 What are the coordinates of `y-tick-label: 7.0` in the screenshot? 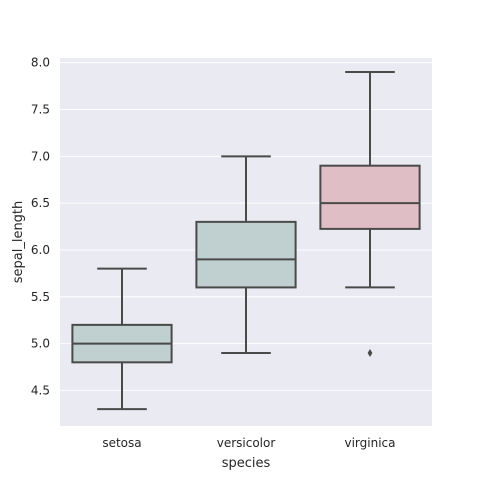 It's located at (40, 156).